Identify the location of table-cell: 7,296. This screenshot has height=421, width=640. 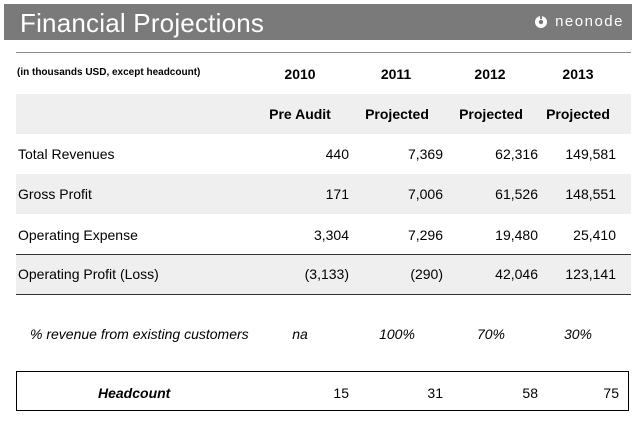
(425, 235).